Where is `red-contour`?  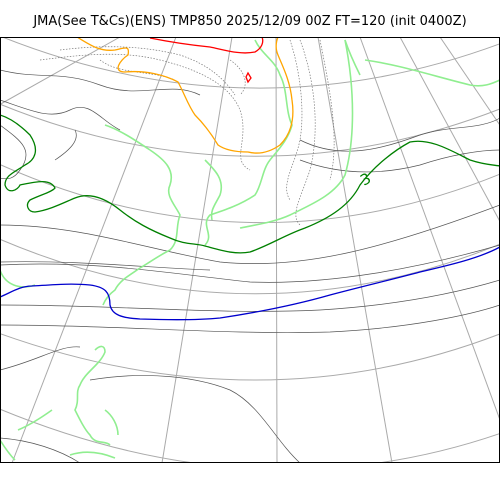 red-contour is located at coordinates (206, 45).